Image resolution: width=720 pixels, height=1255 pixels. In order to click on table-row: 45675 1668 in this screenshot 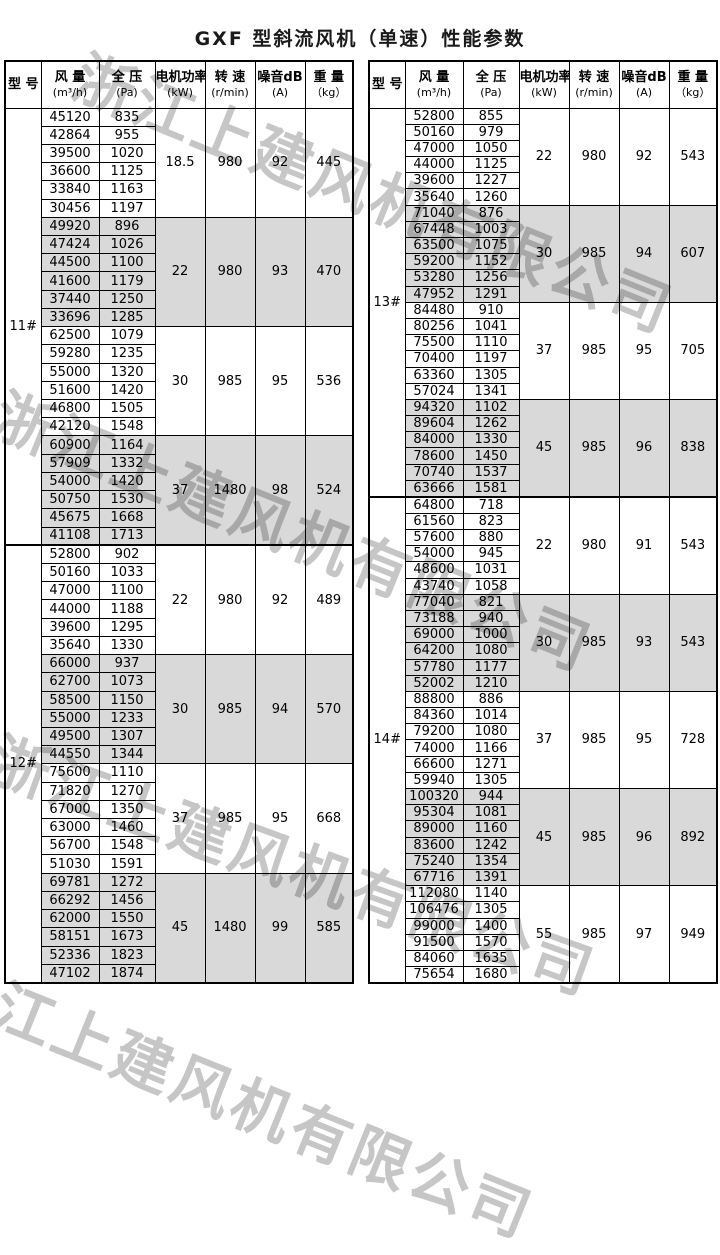, I will do `click(179, 518)`.